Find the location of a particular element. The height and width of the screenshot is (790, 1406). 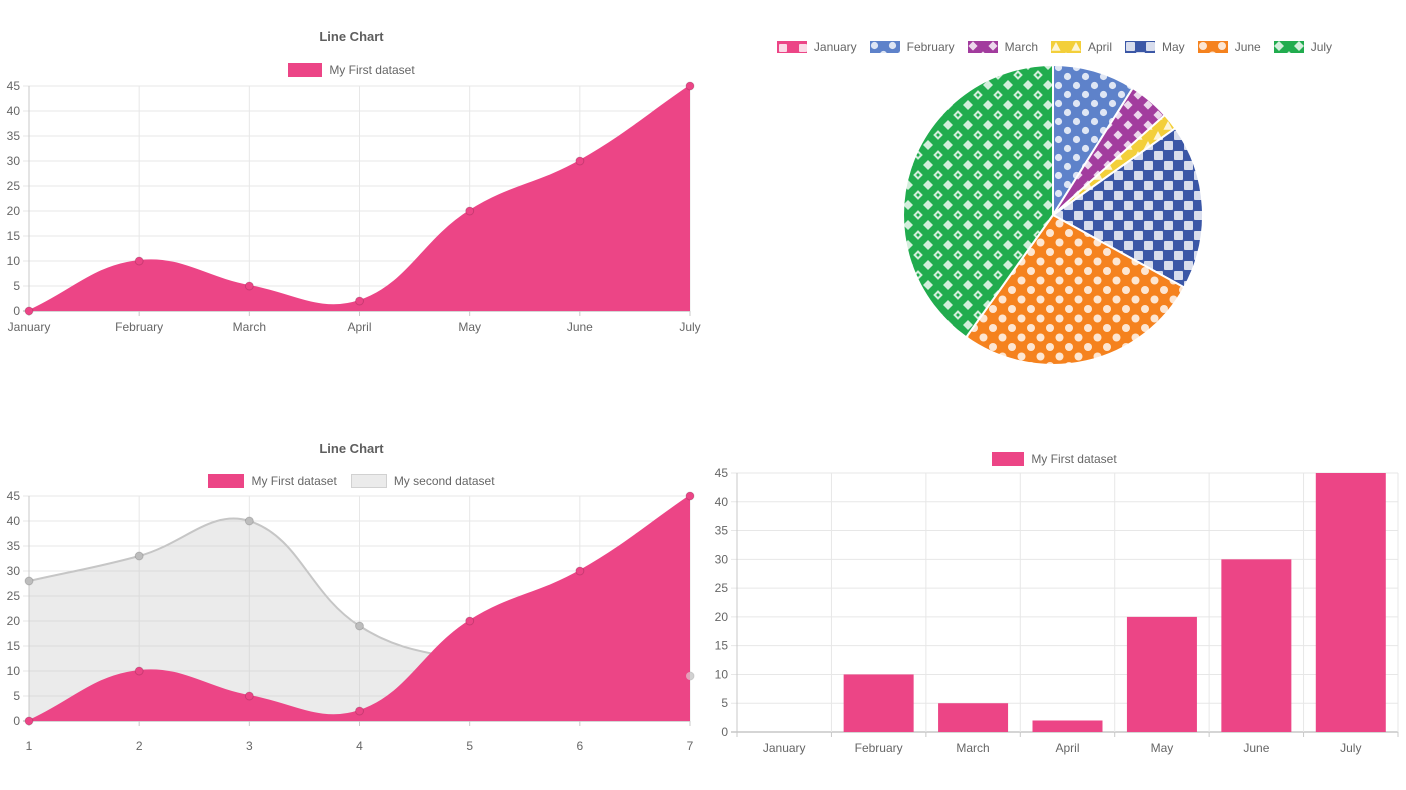

legend-item-april: April is located at coordinates (1081, 47).